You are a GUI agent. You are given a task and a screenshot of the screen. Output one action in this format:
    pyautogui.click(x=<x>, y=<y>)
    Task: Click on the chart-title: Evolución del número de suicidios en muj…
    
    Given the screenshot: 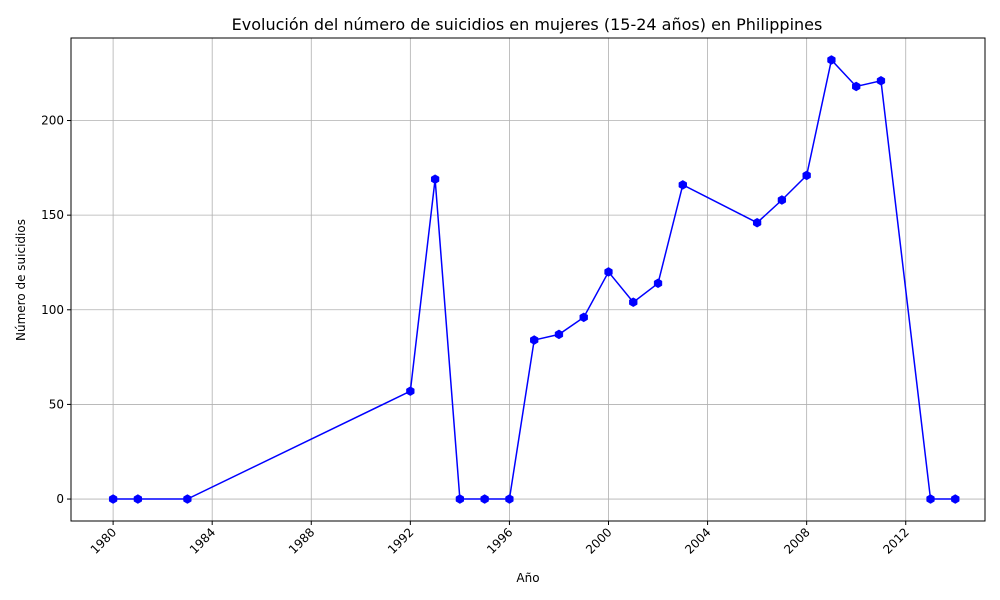 What is the action you would take?
    pyautogui.click(x=527, y=24)
    